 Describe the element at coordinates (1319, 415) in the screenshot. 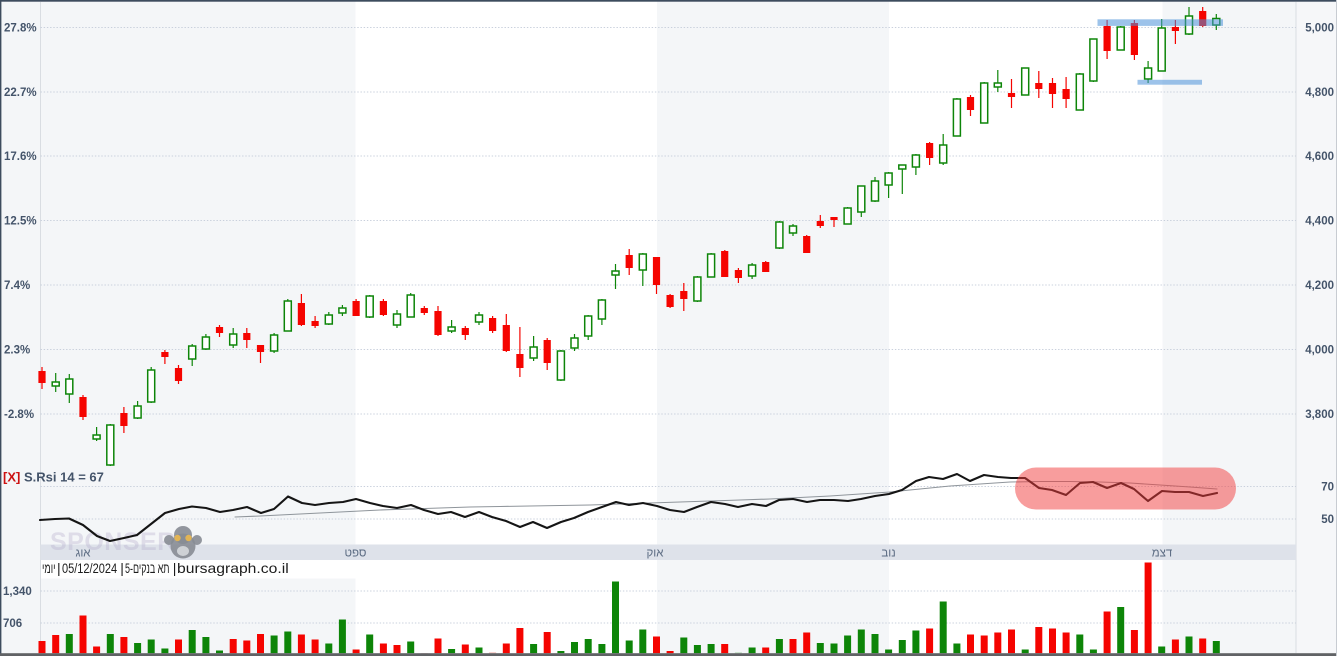

I see `svg-text: 3,800` at that location.